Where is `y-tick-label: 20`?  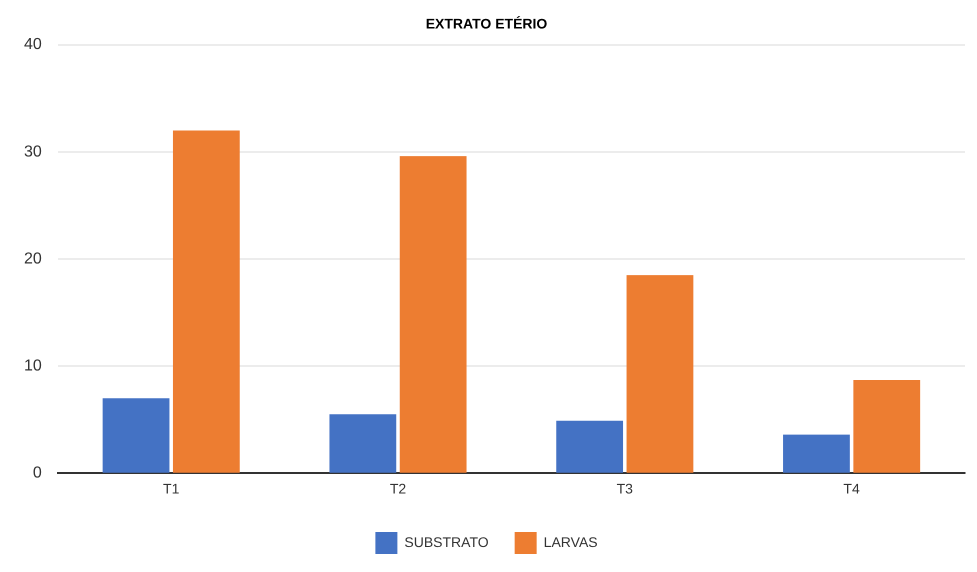 y-tick-label: 20 is located at coordinates (33, 259).